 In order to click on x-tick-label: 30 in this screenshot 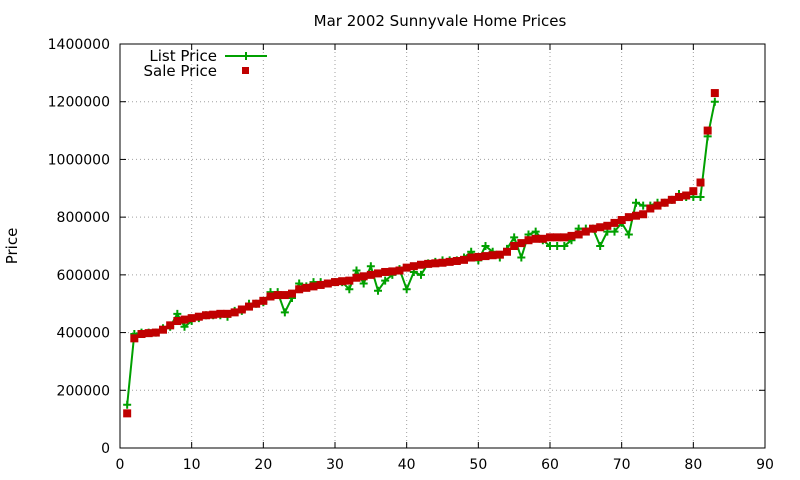, I will do `click(335, 465)`.